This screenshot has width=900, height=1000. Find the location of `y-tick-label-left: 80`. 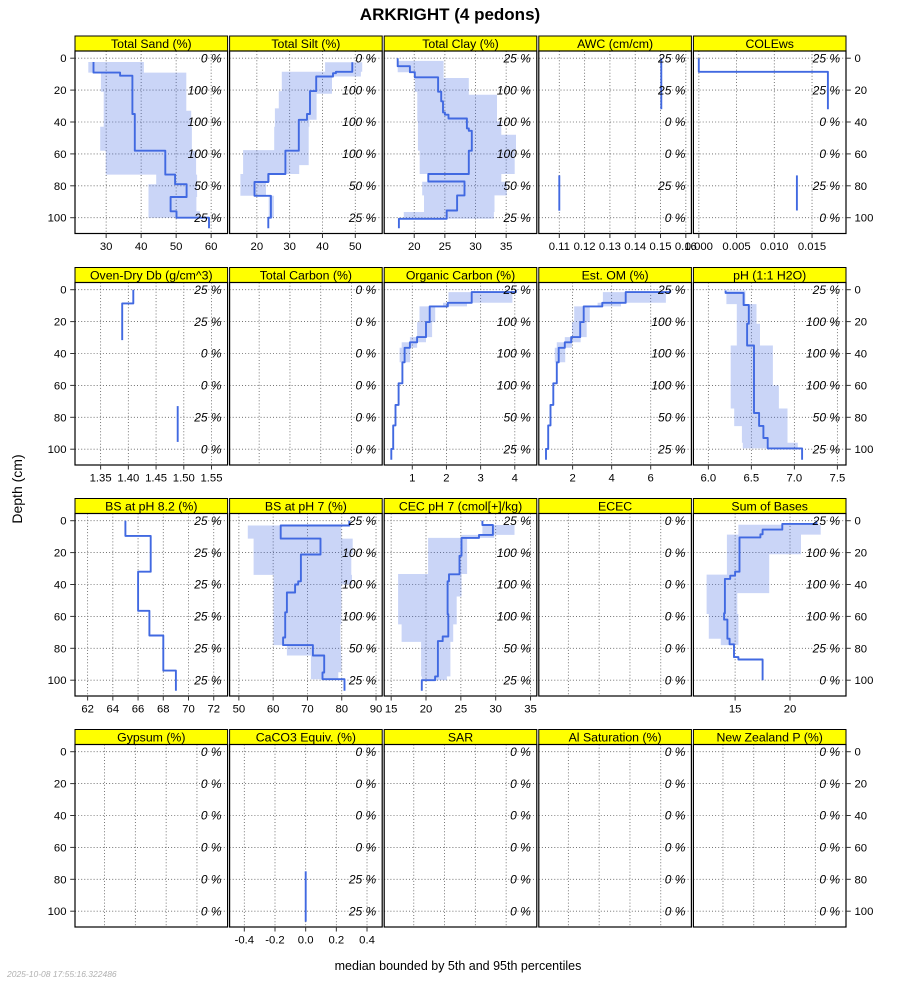

y-tick-label-left: 80 is located at coordinates (60, 187).